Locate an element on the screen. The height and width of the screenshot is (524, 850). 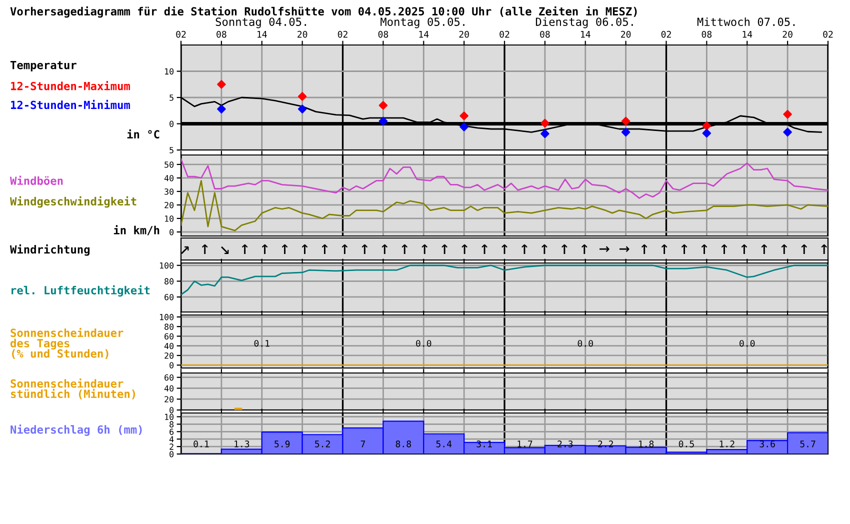
text: Niederschlag 6h (mm) is located at coordinates (76, 430).